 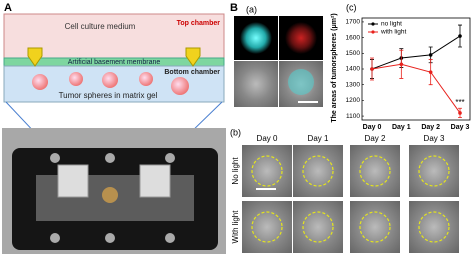 What do you see at coordinates (353, 53) in the screenshot?
I see `y-tick-label: 1500` at bounding box center [353, 53].